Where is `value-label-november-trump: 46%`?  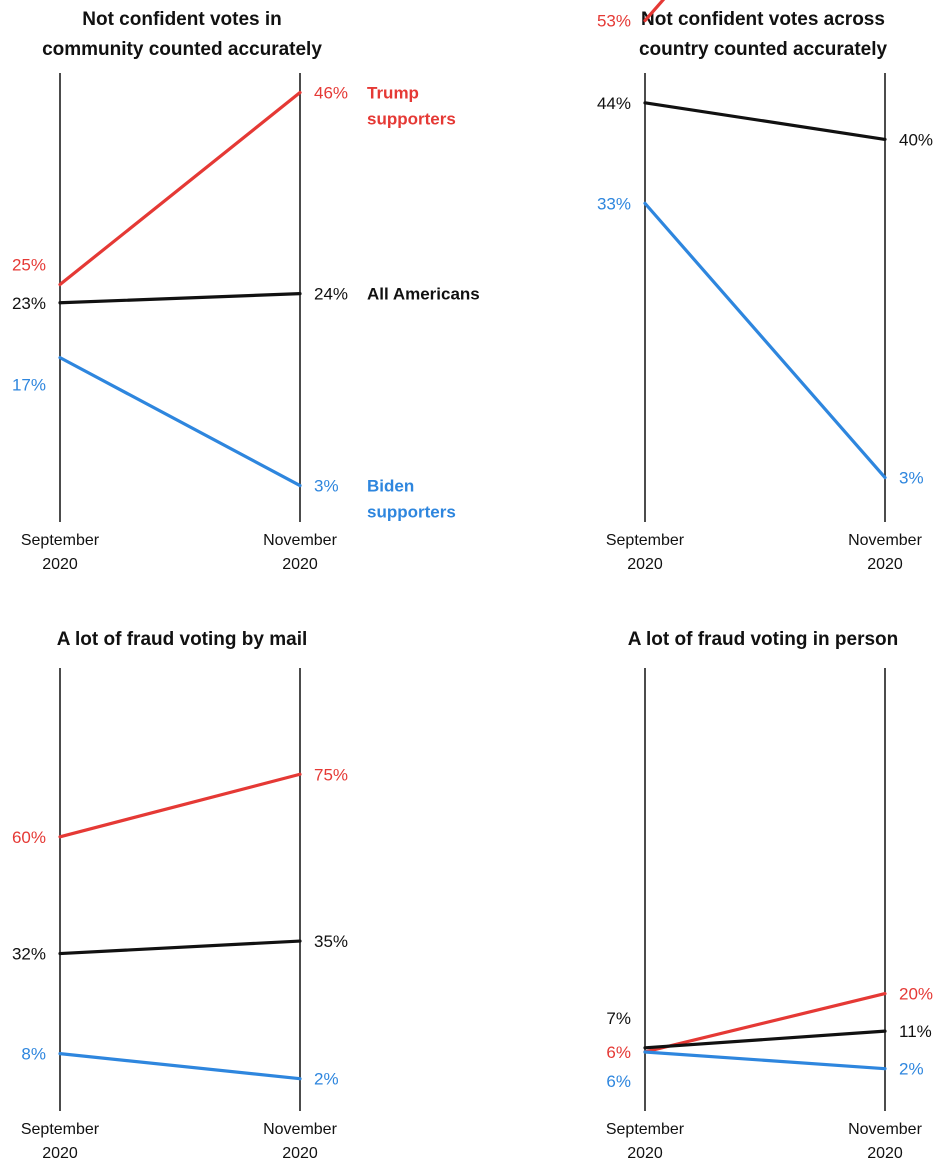
value-label-november-trump: 46% is located at coordinates (331, 93).